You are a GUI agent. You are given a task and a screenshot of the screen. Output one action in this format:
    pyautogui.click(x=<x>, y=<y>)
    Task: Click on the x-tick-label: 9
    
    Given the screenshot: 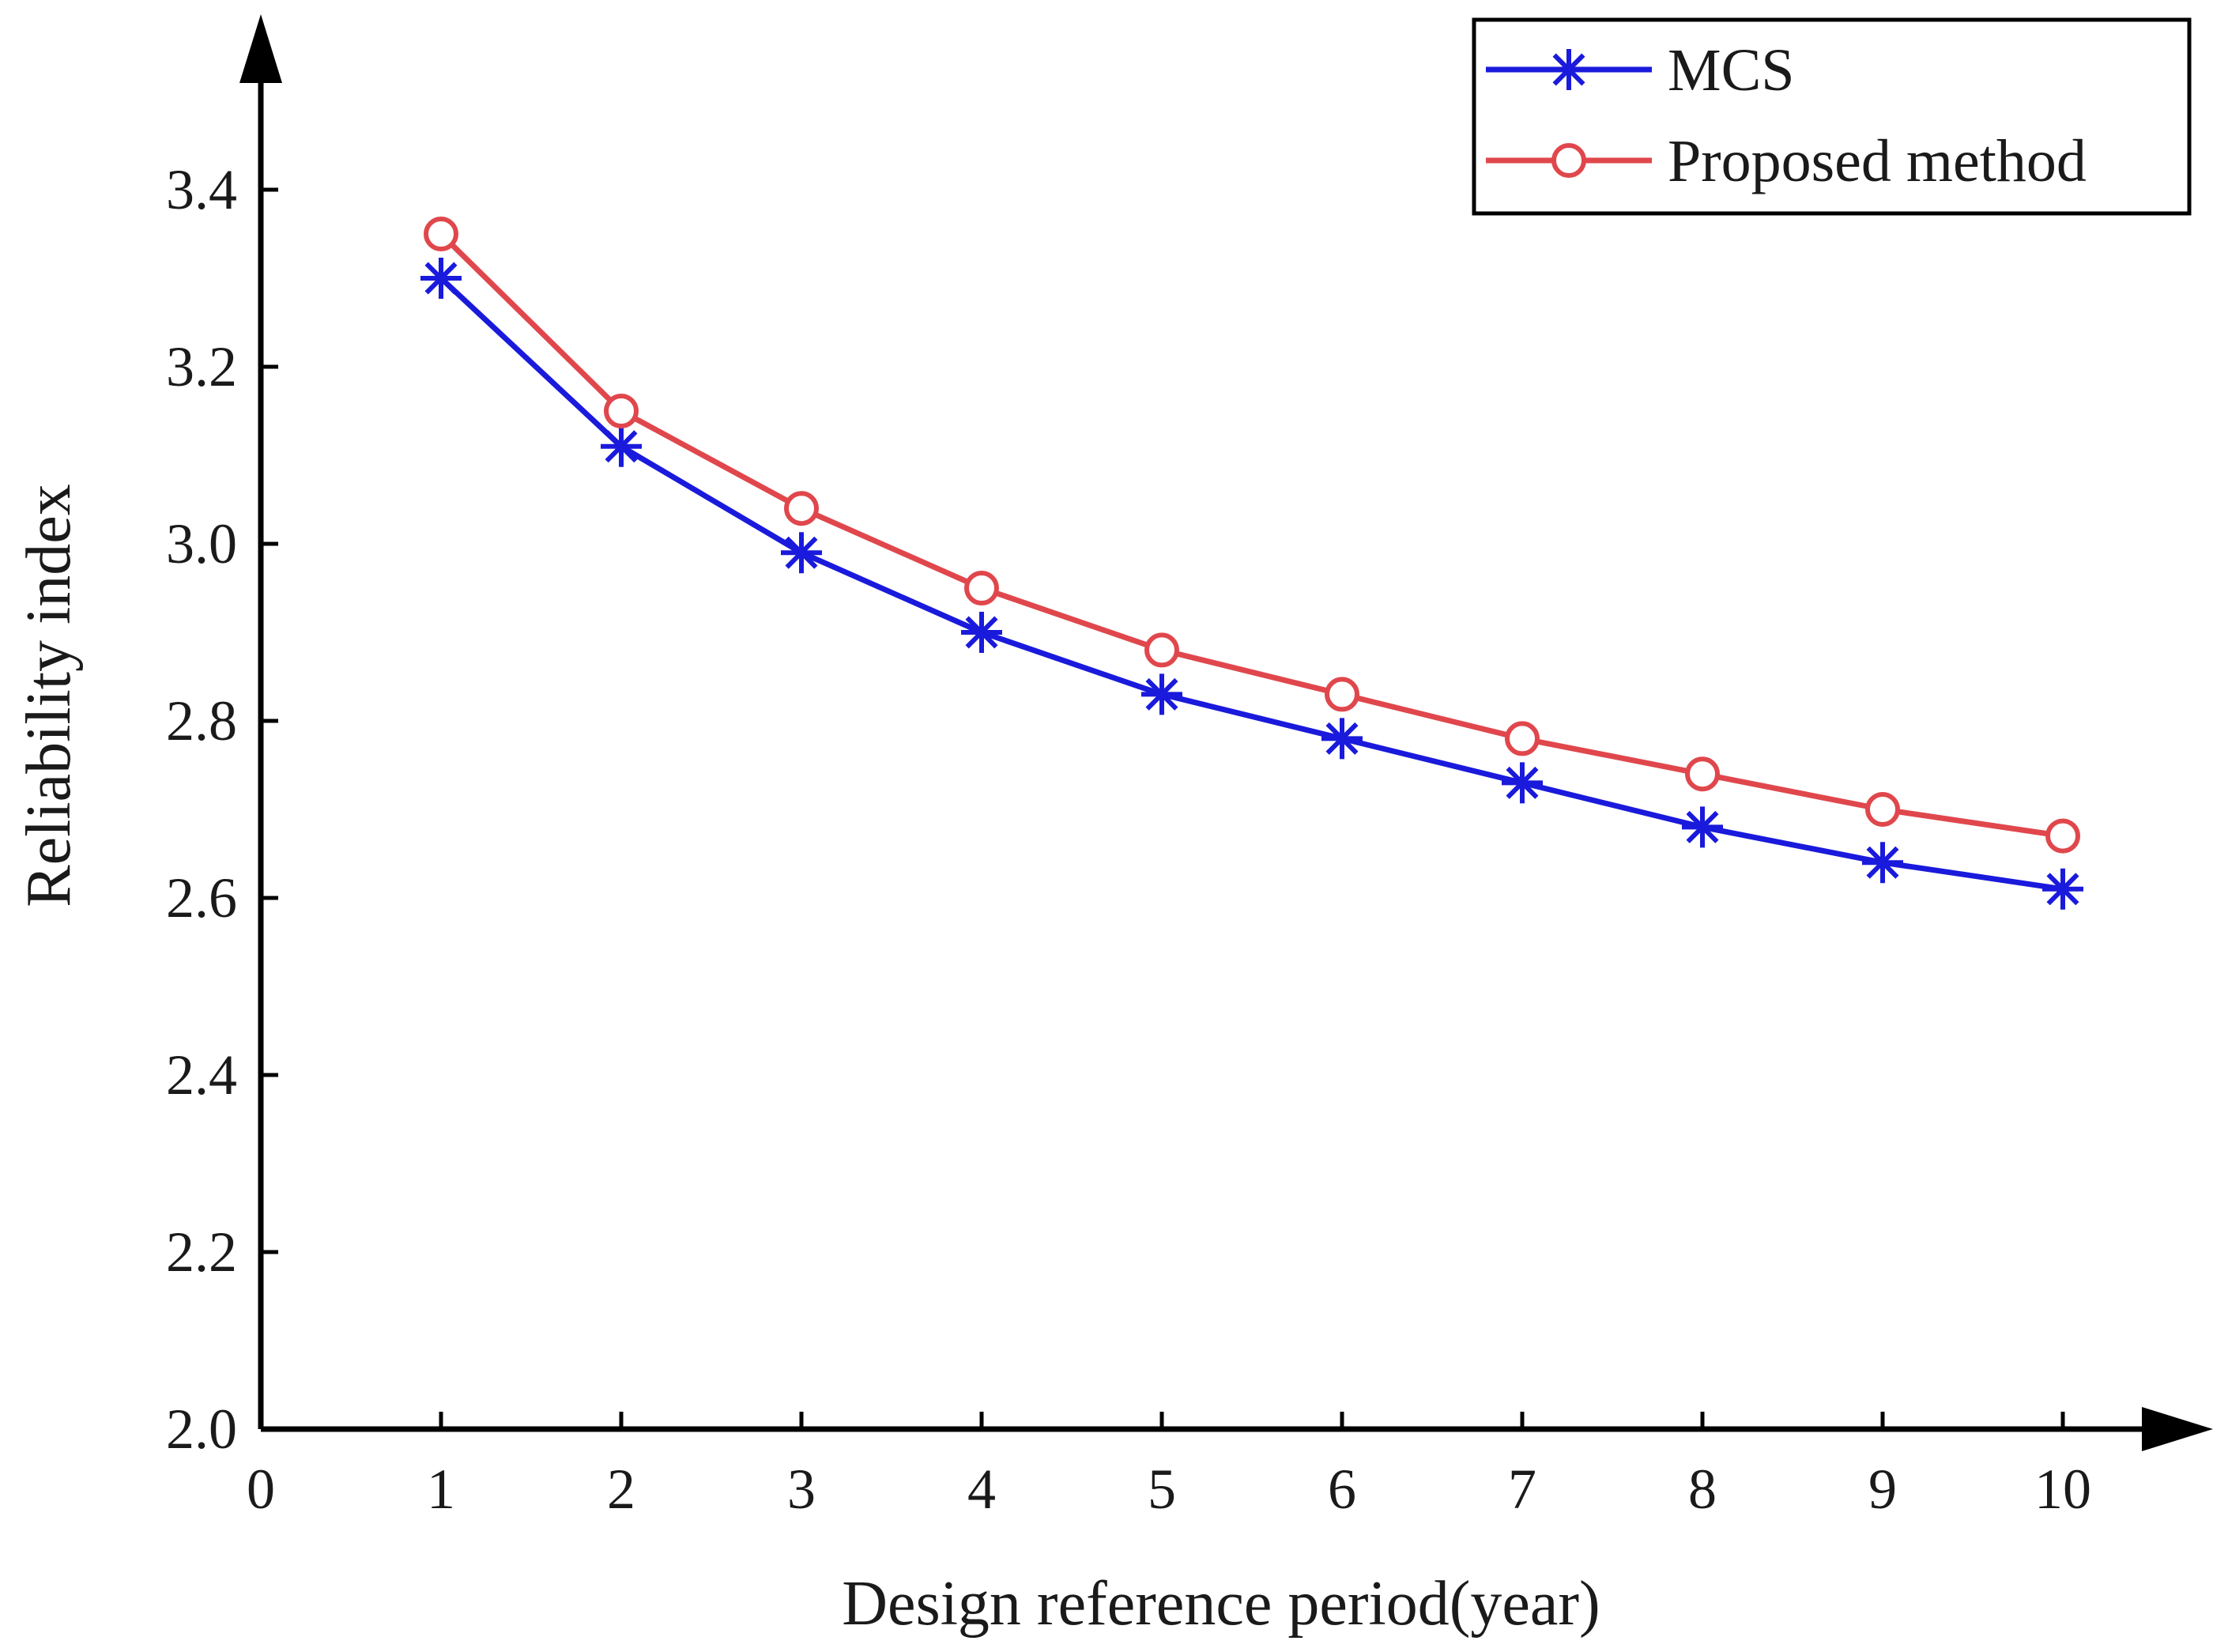 What is the action you would take?
    pyautogui.click(x=1882, y=1489)
    